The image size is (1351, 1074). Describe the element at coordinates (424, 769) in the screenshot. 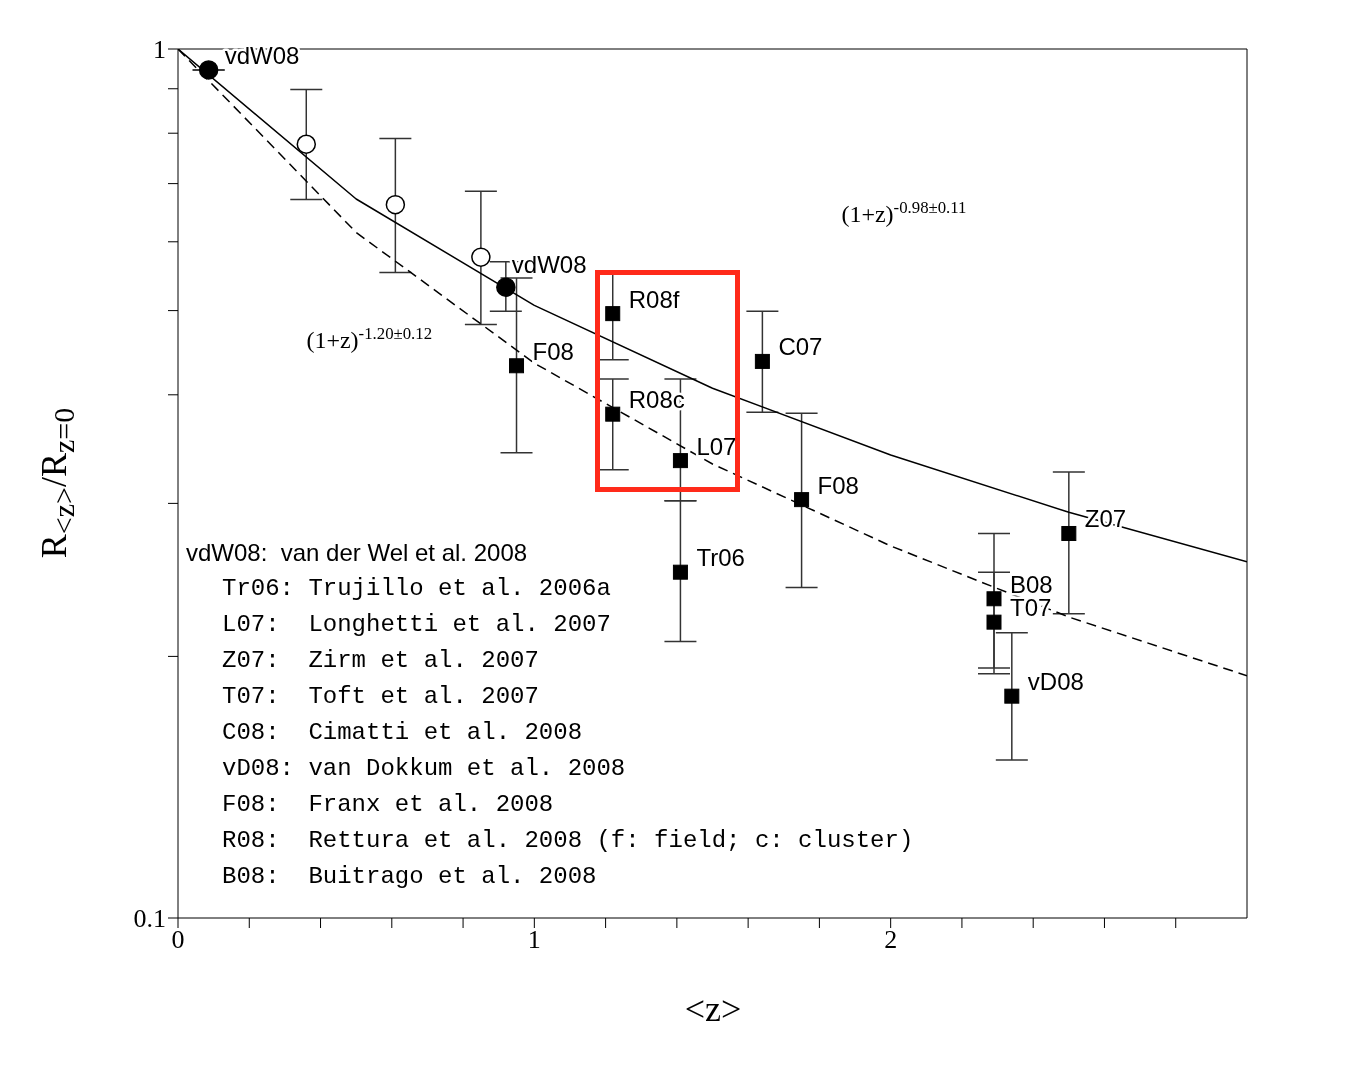

I see `annotation: vD08: van Dokkum et al. 2008` at that location.